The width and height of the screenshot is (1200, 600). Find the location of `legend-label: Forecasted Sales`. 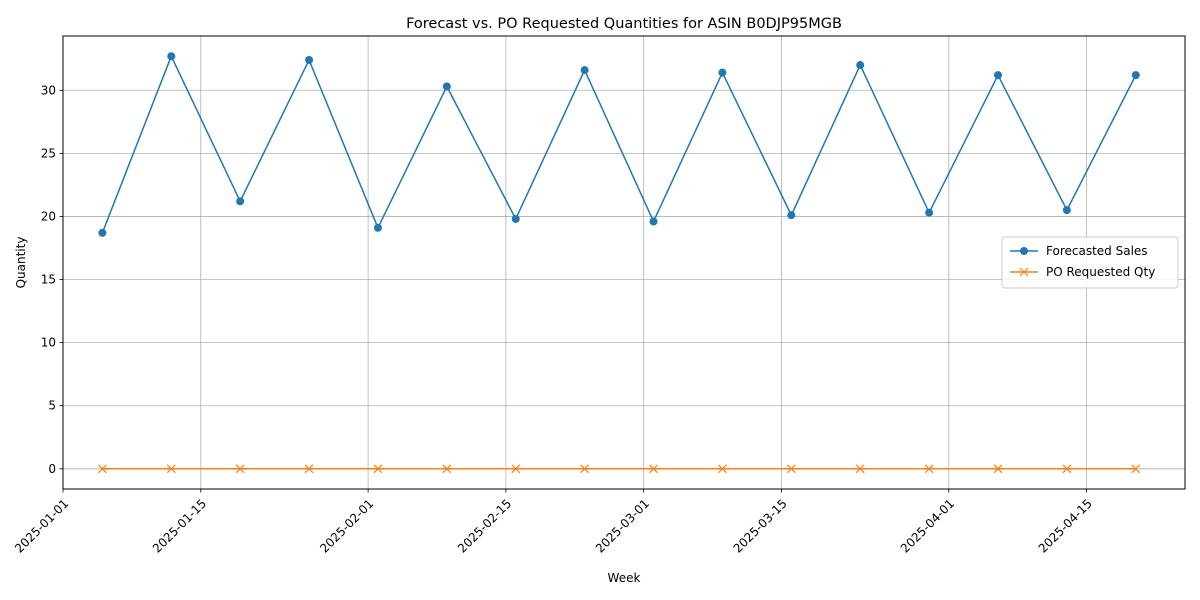

legend-label: Forecasted Sales is located at coordinates (1097, 251).